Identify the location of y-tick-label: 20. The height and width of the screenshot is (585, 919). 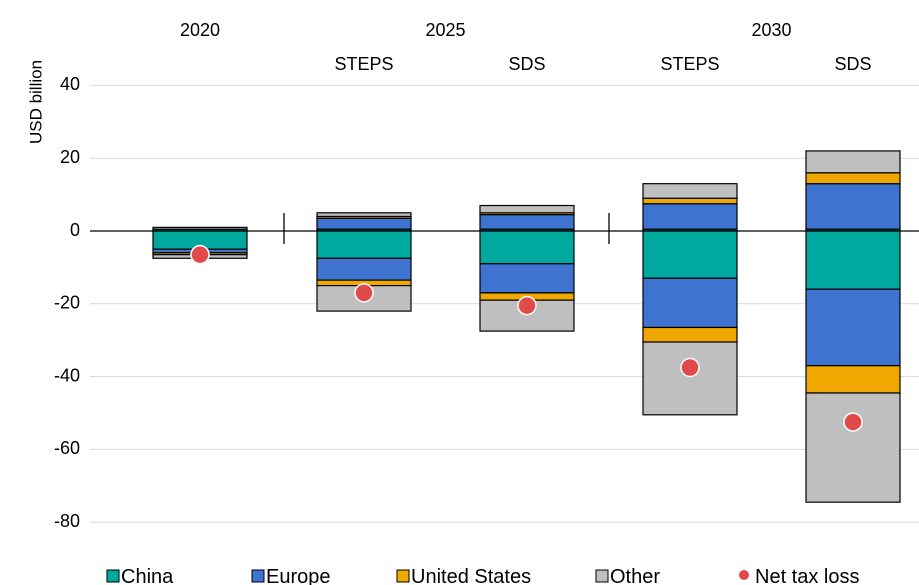
(70, 157).